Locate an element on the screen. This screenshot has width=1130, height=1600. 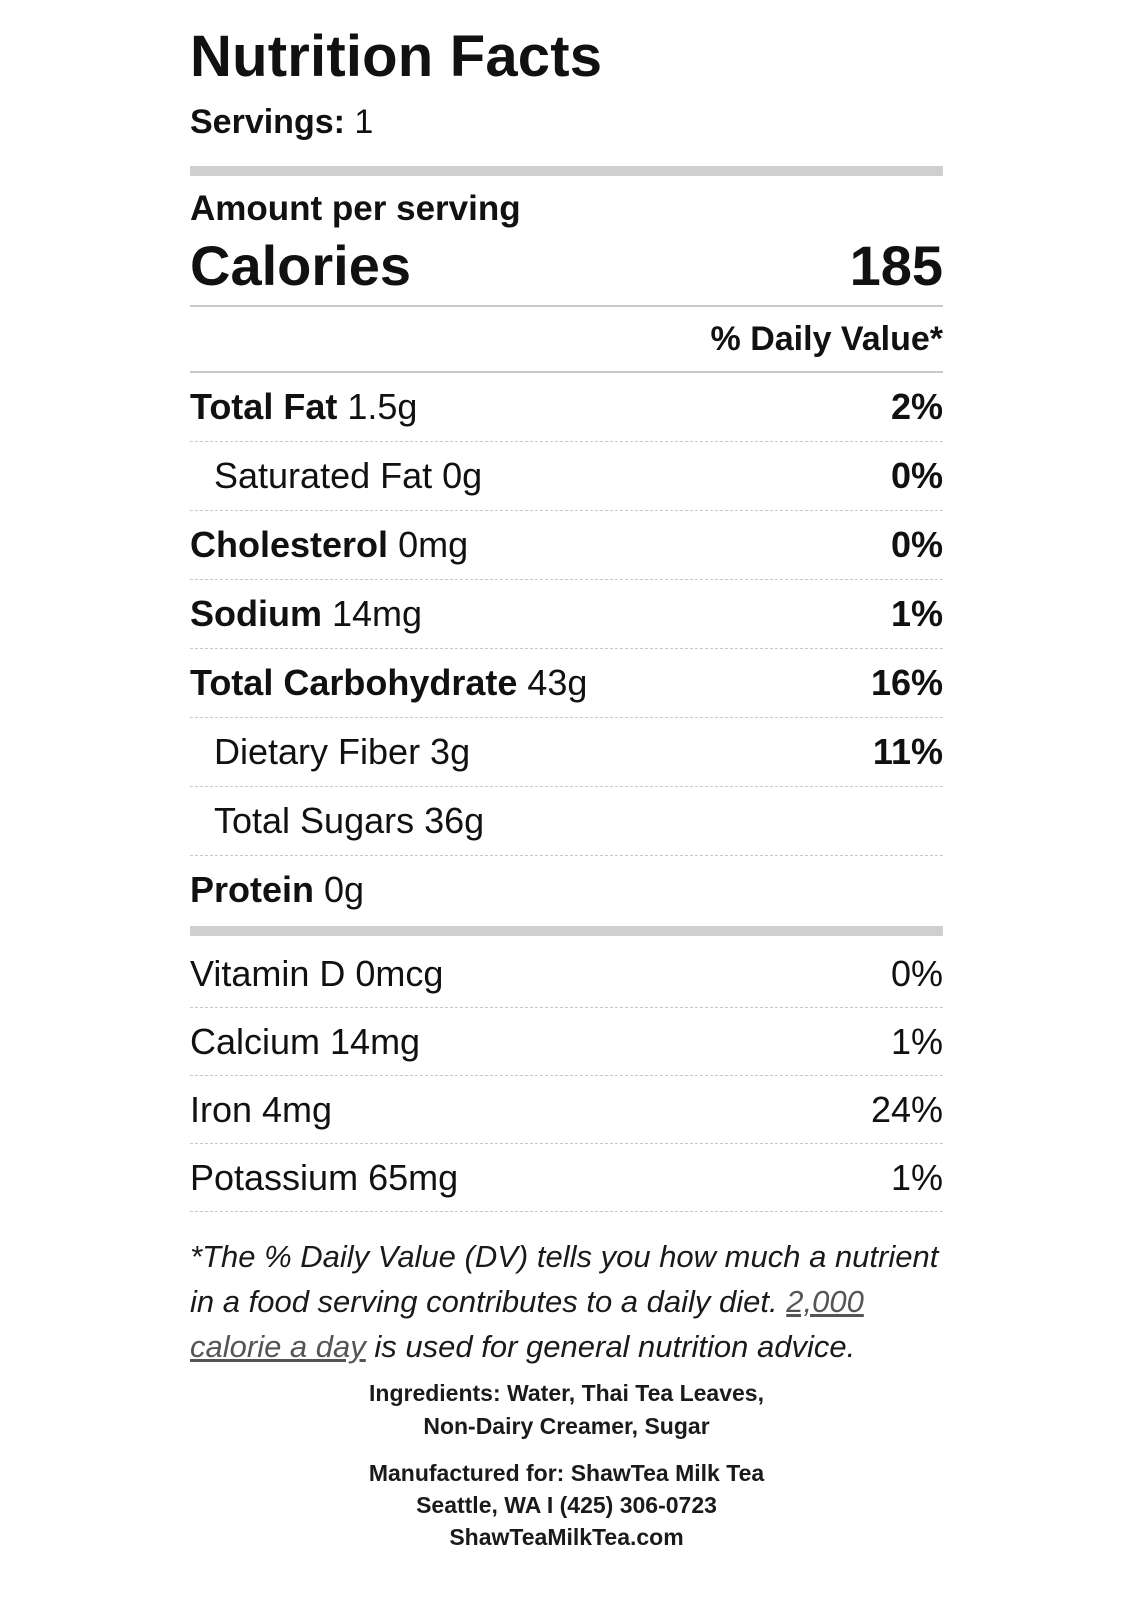
vitamin-row-vitamin-d: Vitamin D 0mcg 0% is located at coordinates (566, 974).